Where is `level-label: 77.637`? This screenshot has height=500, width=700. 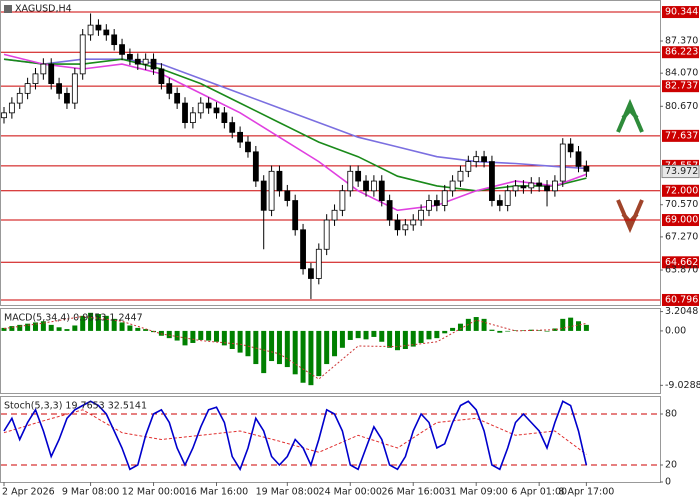
level-label: 77.637 is located at coordinates (681, 135).